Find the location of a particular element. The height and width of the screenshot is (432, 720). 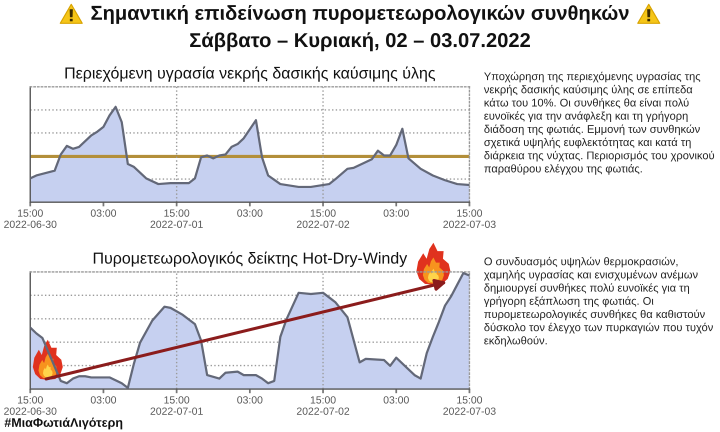

text: Σημαντική επιδείνωση πυρομετεωρολογικών συνθηκών is located at coordinates (360, 14).